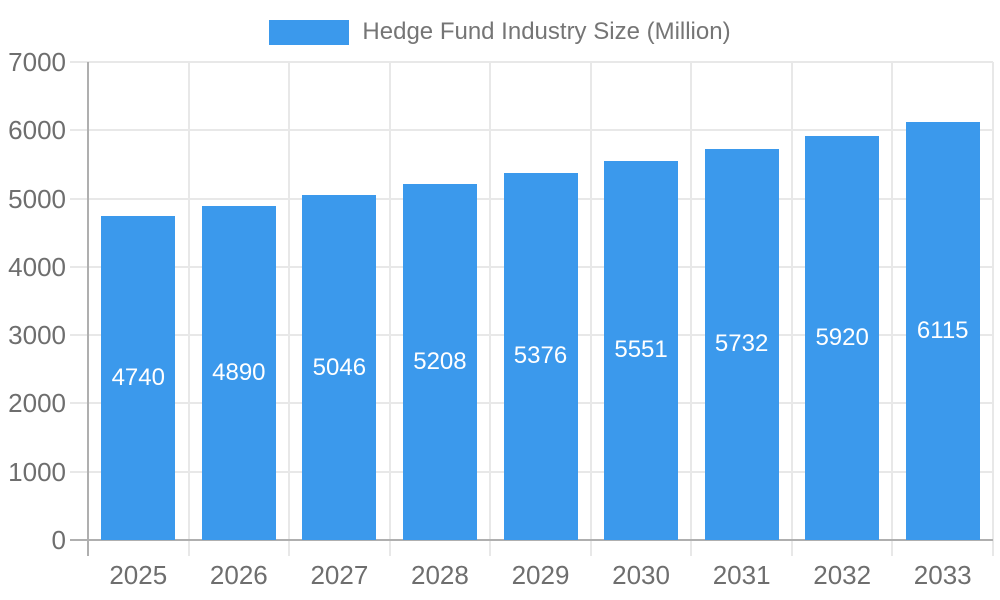  I want to click on y-axis-tick-label: 2000, so click(37, 403).